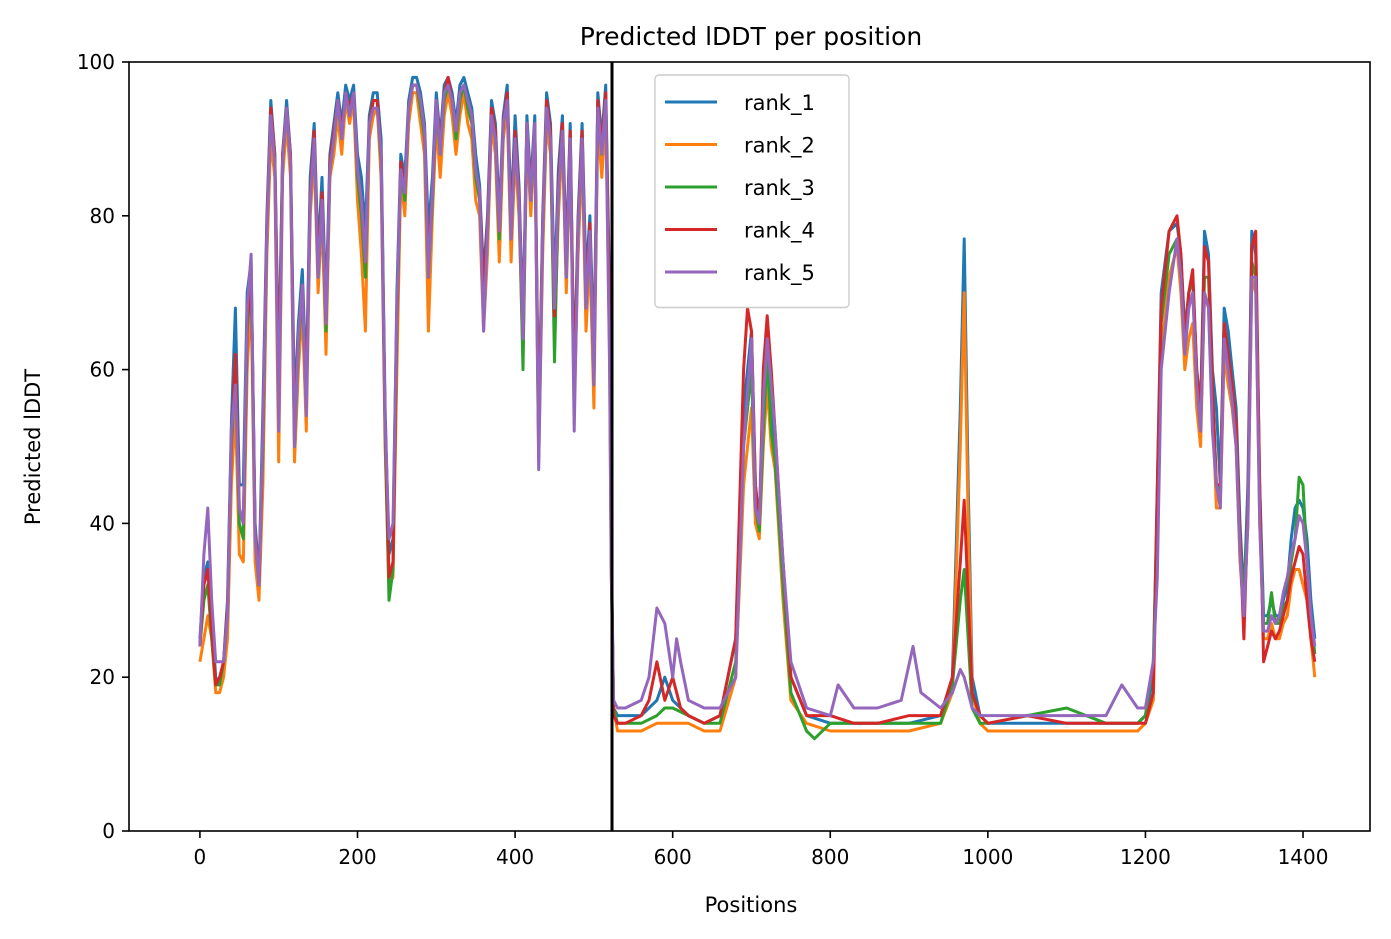 The height and width of the screenshot is (939, 1391). I want to click on chart-title: Predicted lDDT per position, so click(751, 36).